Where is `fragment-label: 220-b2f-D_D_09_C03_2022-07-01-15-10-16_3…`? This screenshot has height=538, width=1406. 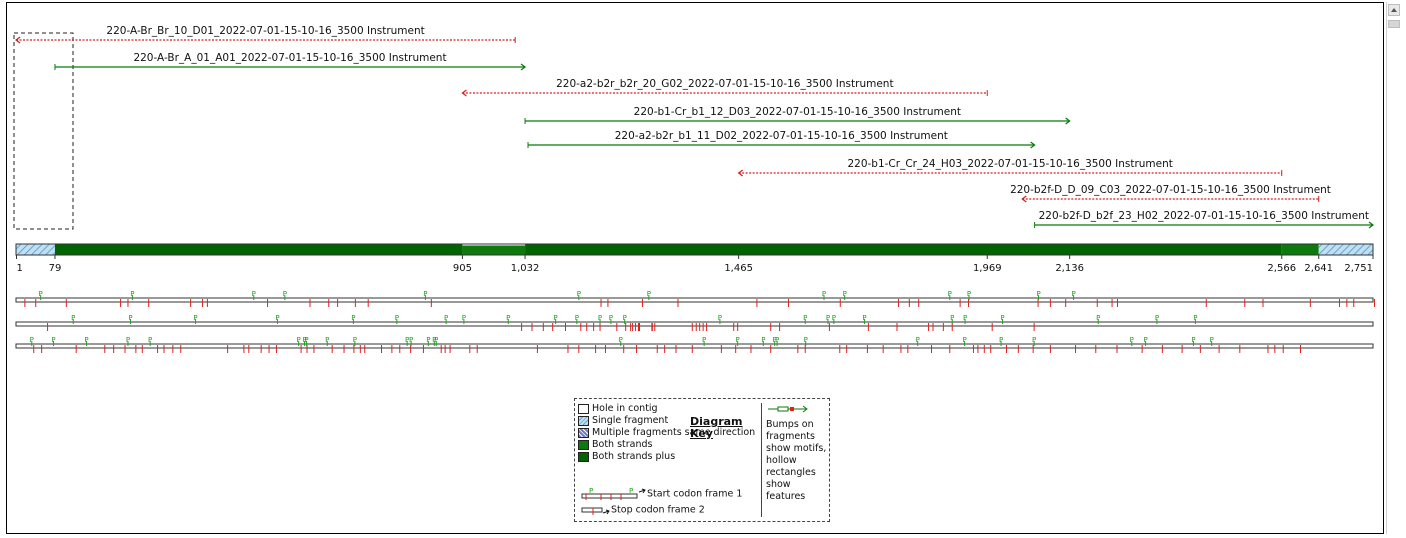 fragment-label: 220-b2f-D_D_09_C03_2022-07-01-15-10-16_3… is located at coordinates (1170, 190).